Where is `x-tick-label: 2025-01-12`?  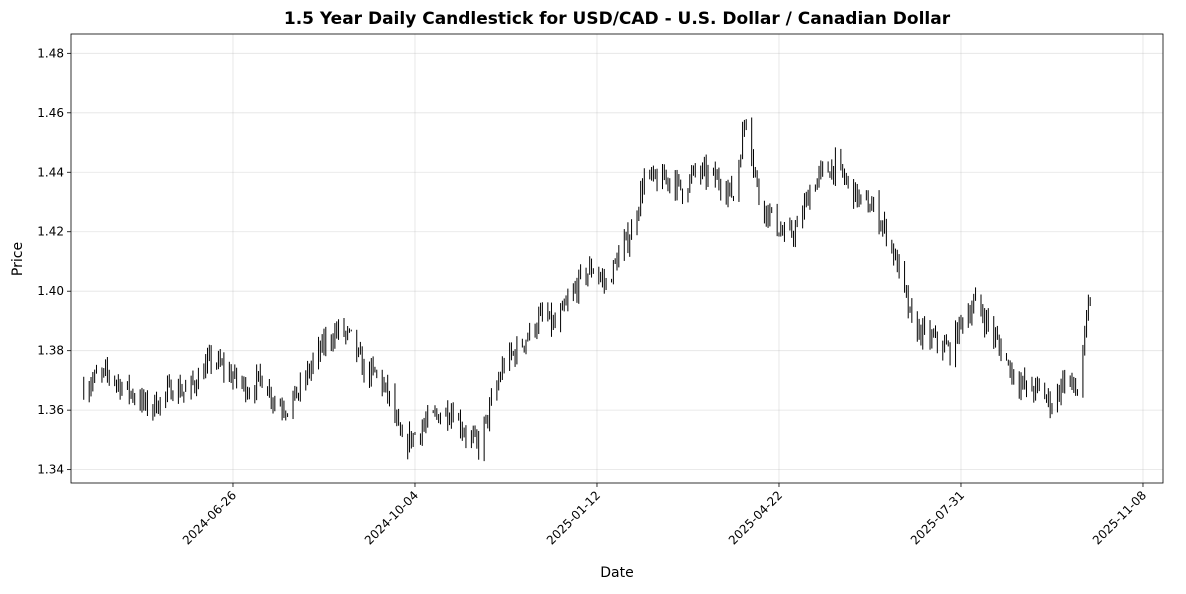 x-tick-label: 2025-01-12 is located at coordinates (573, 517).